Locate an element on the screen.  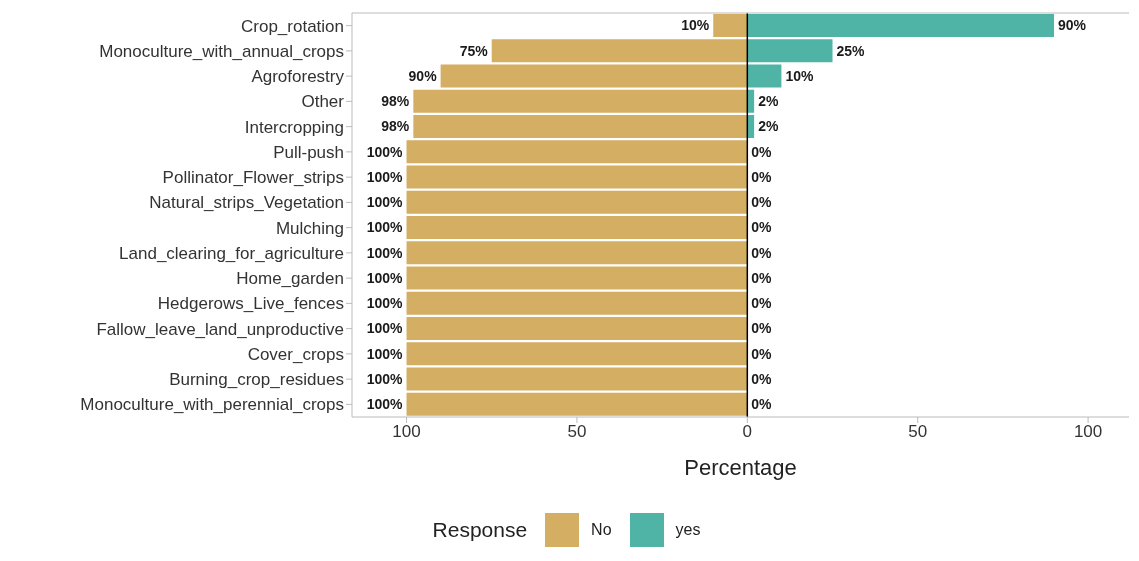
data-label: 25% is located at coordinates (851, 50).